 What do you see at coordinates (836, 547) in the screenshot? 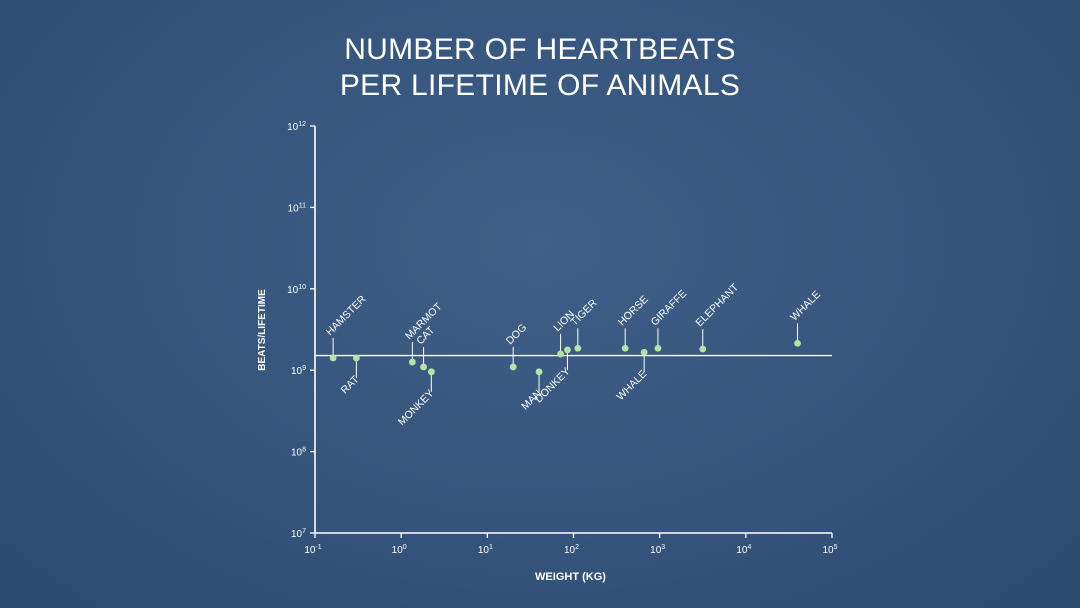
I see `x-tick-exponent: 5` at bounding box center [836, 547].